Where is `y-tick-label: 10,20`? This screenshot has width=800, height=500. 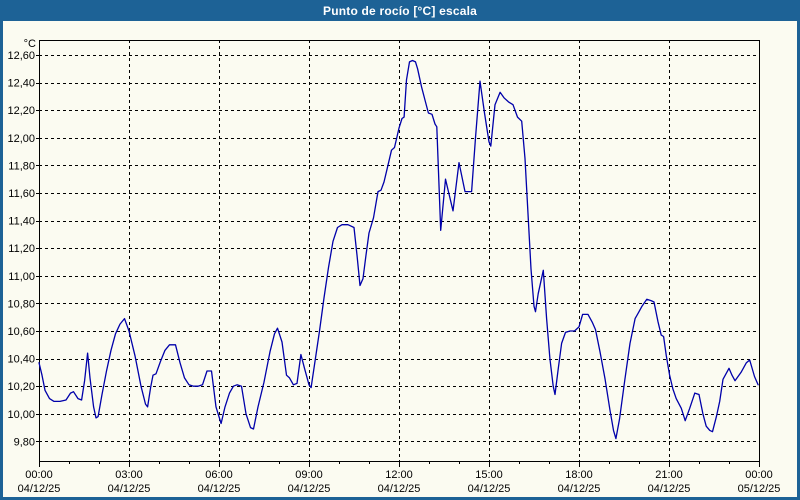
y-tick-label: 10,20 is located at coordinates (21, 387).